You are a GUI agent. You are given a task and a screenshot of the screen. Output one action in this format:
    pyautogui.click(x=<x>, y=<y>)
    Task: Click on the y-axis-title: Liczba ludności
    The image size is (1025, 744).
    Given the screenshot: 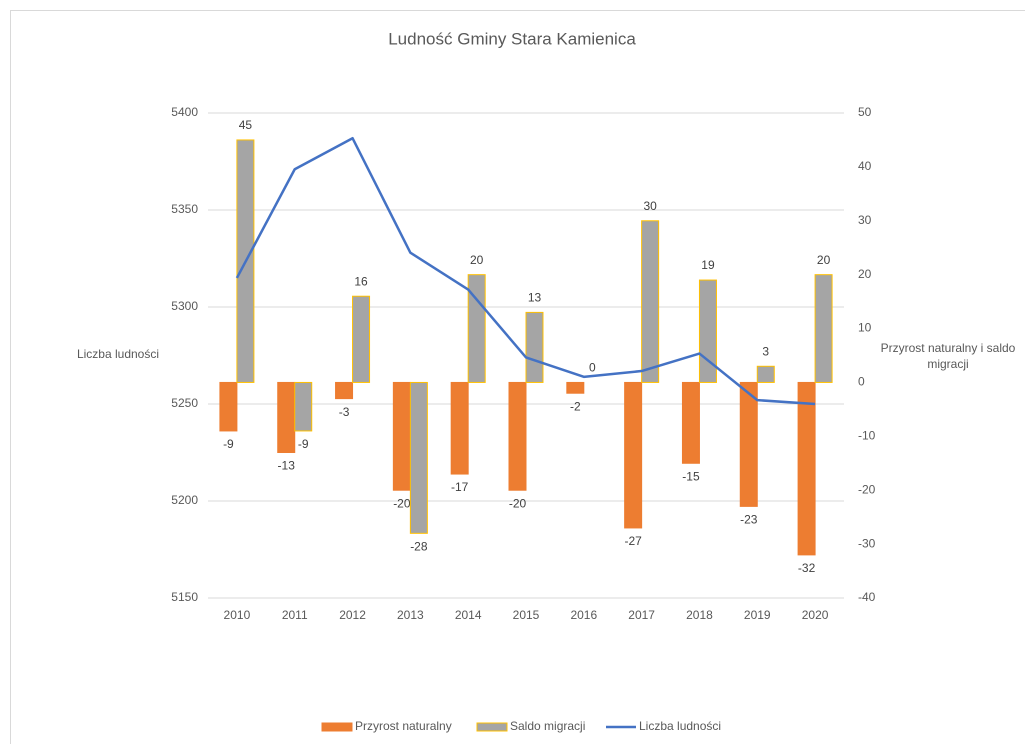 What is the action you would take?
    pyautogui.click(x=118, y=354)
    